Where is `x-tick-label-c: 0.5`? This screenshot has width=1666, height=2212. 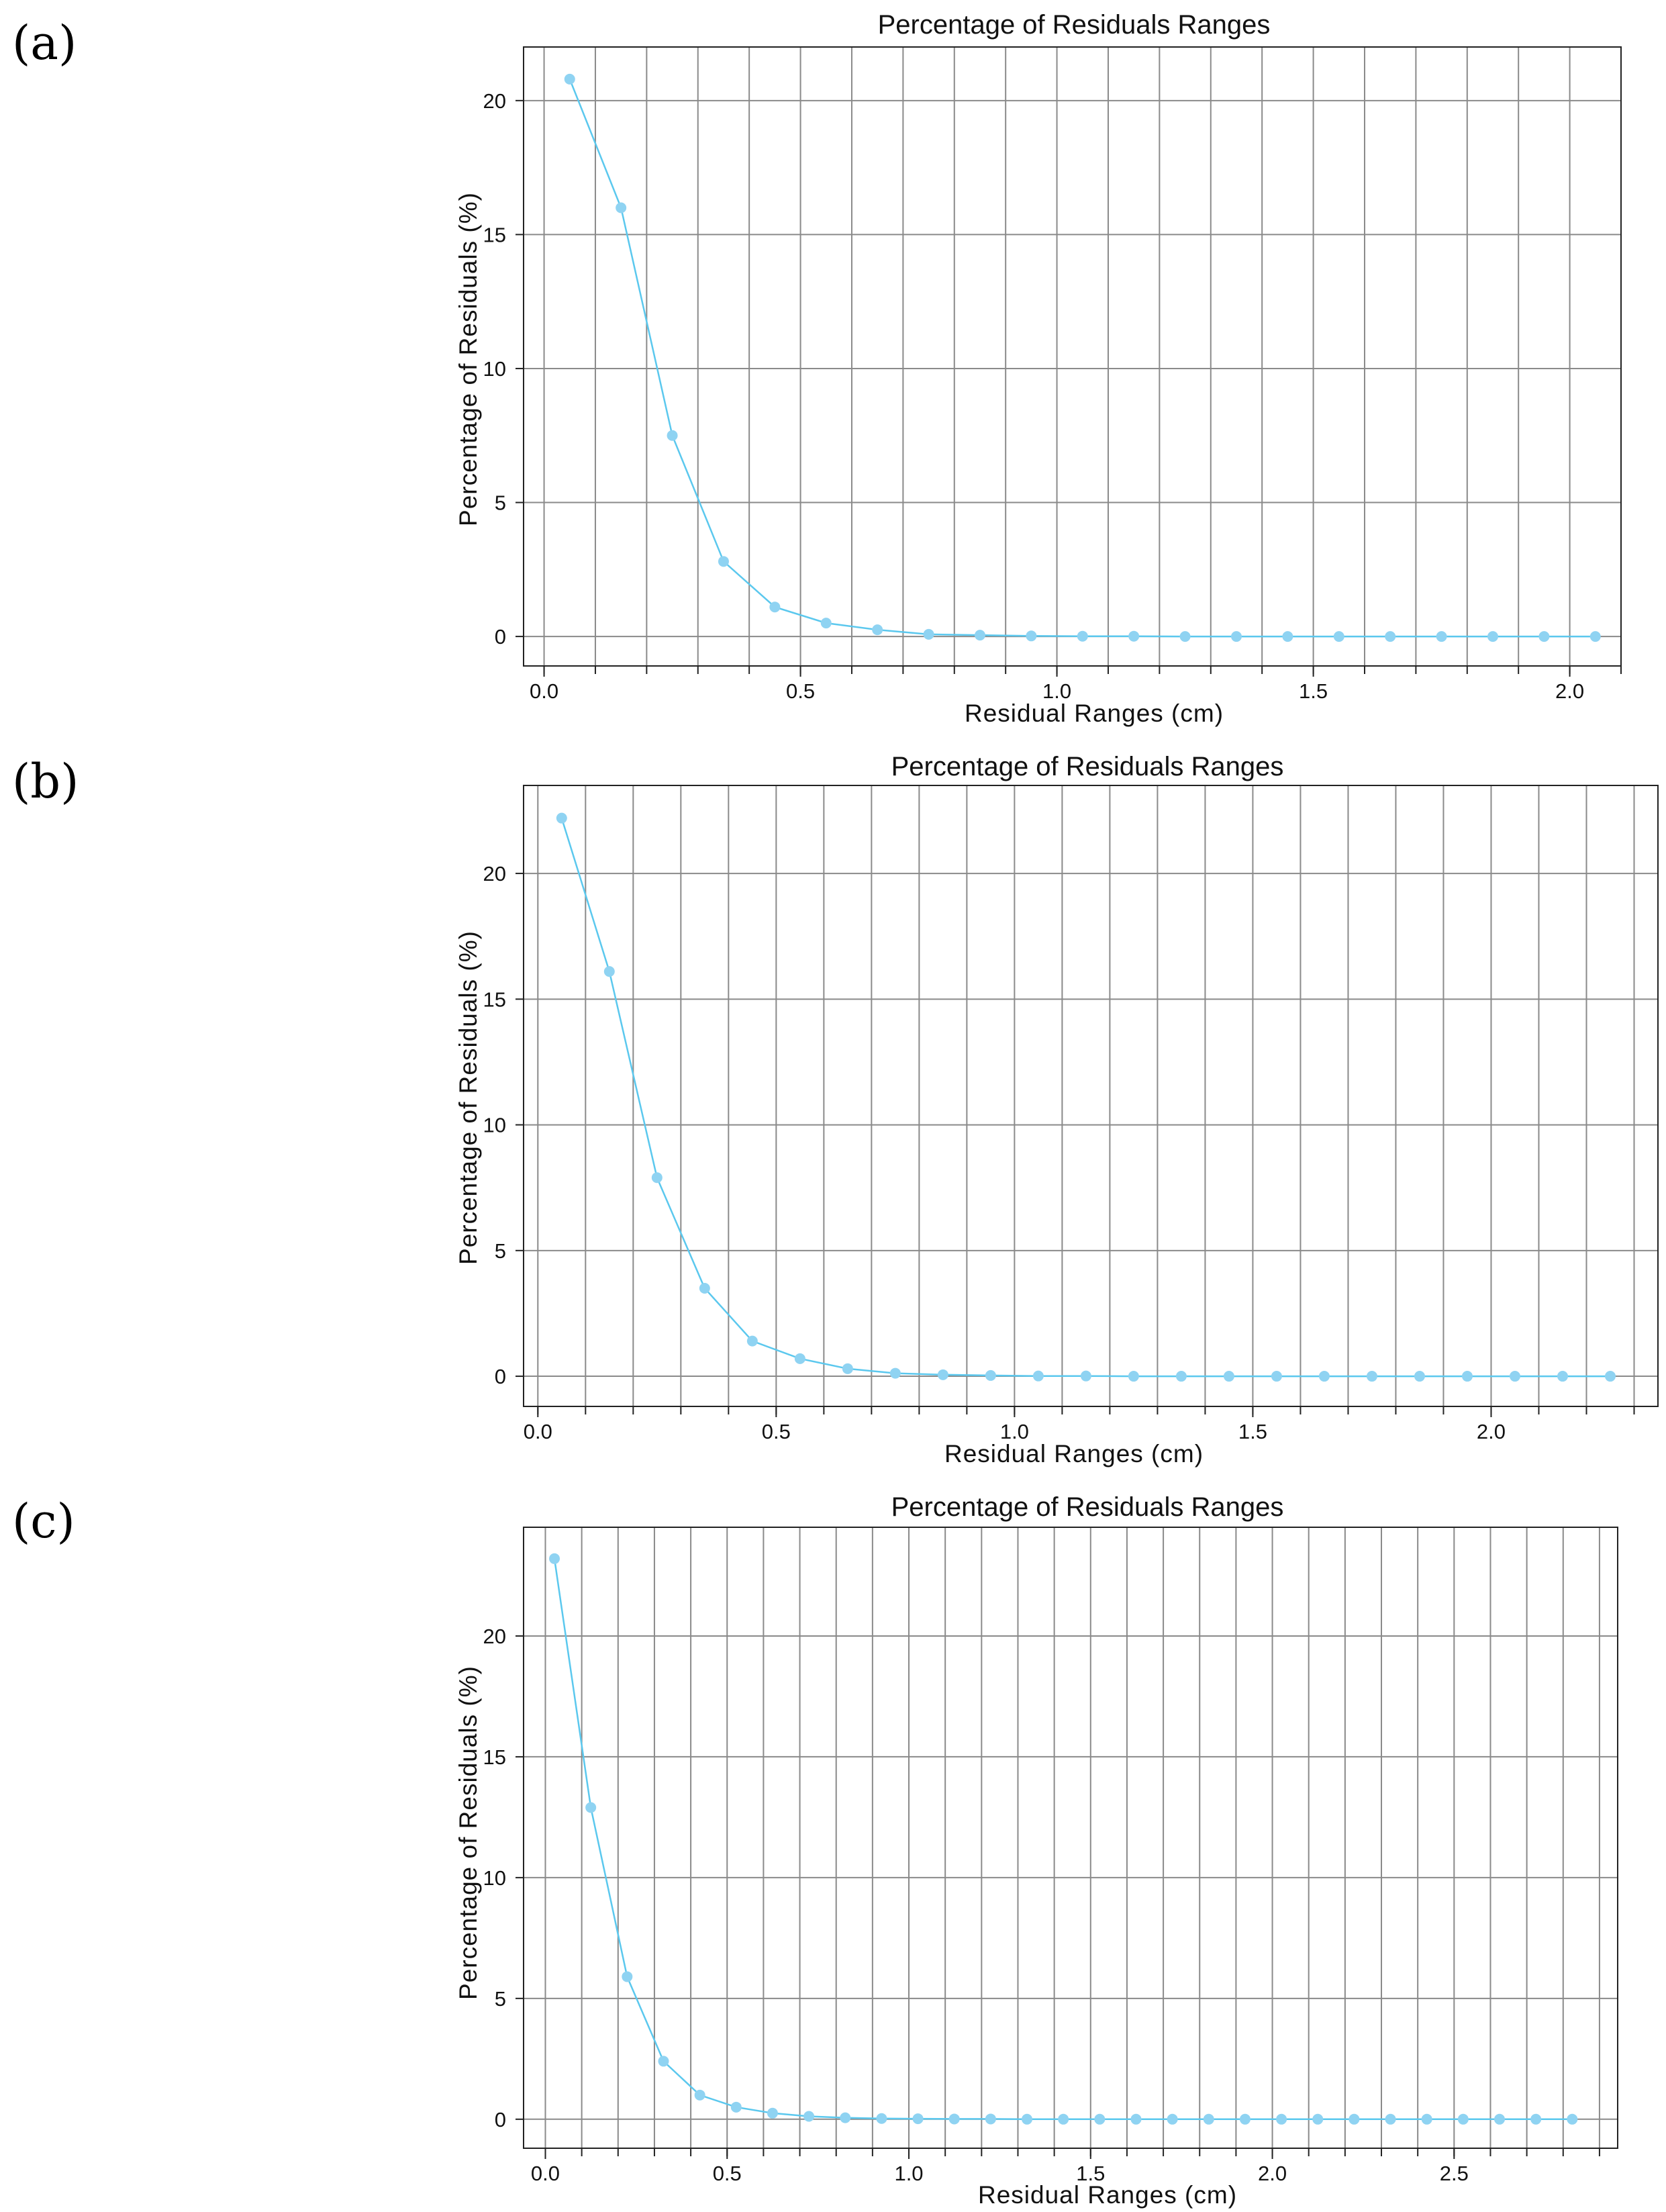 x-tick-label-c: 0.5 is located at coordinates (728, 2173).